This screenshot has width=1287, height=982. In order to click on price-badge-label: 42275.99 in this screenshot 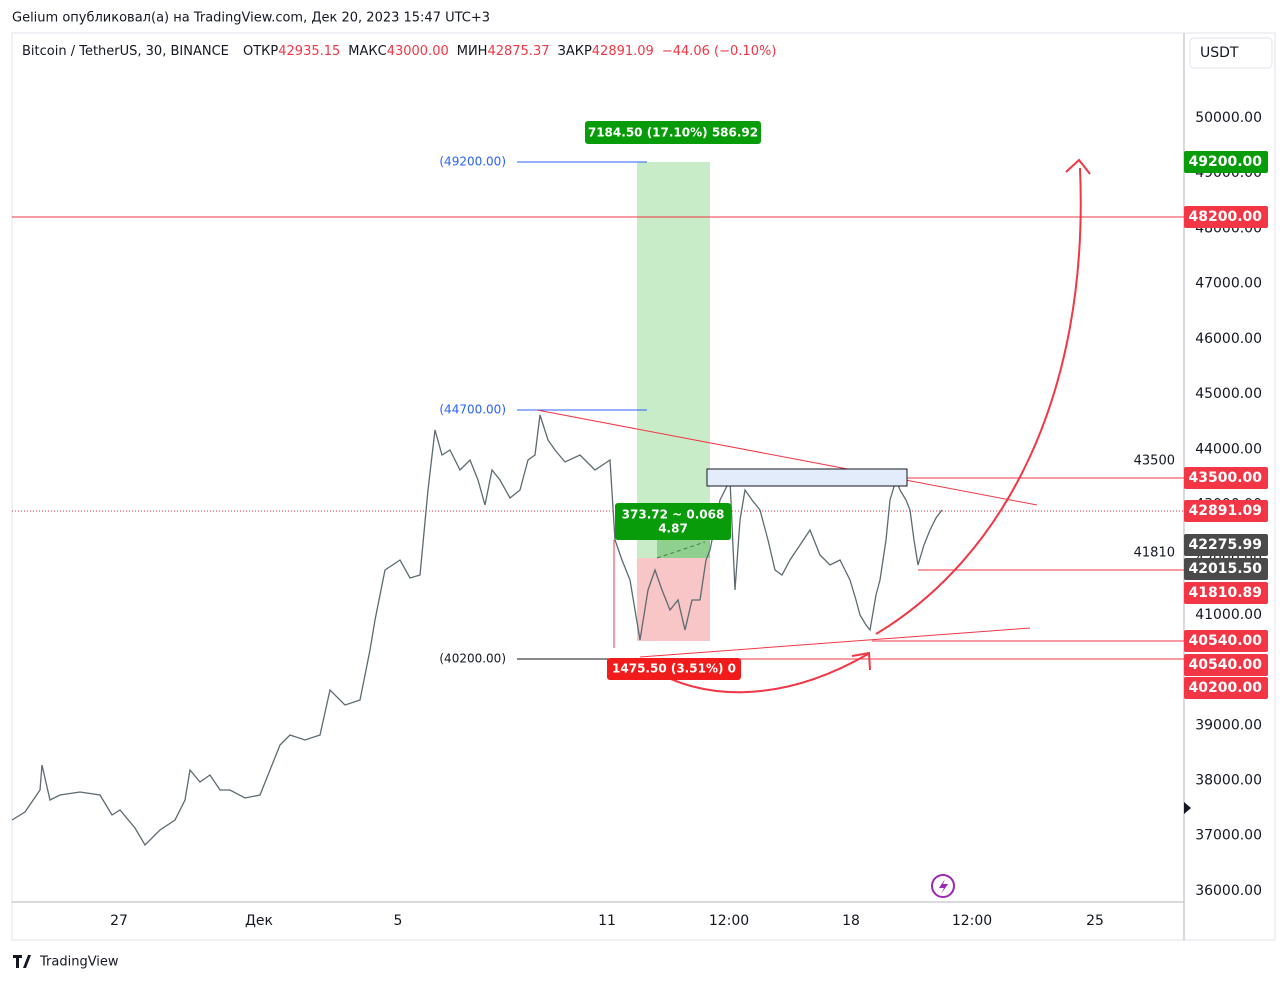, I will do `click(1225, 545)`.